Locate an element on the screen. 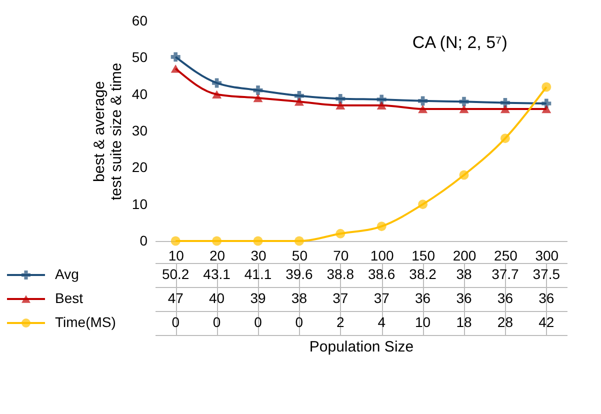 This screenshot has width=601, height=414. x-tick-label: 200 is located at coordinates (464, 256).